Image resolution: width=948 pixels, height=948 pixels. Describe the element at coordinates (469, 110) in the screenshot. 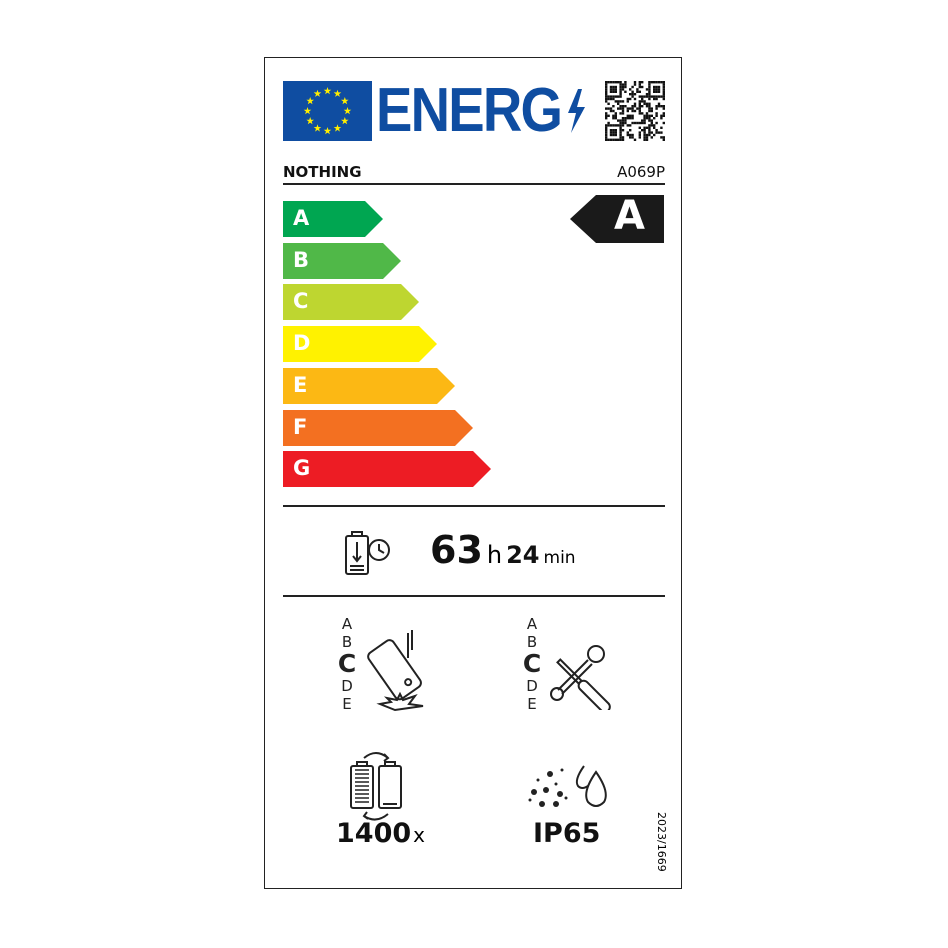

I see `logo-text: ENERG` at that location.